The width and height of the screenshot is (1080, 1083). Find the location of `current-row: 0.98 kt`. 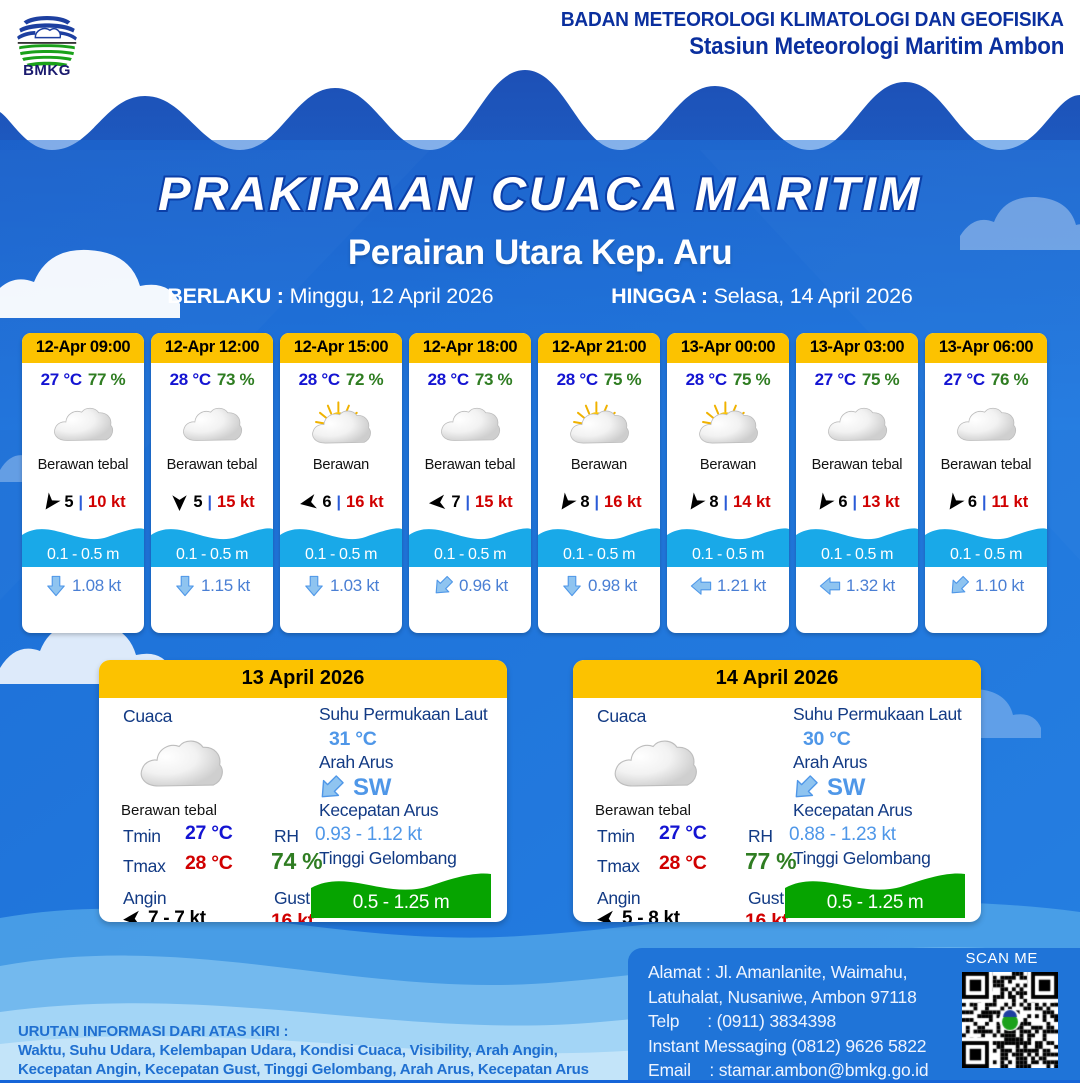

current-row: 0.98 kt is located at coordinates (599, 586).